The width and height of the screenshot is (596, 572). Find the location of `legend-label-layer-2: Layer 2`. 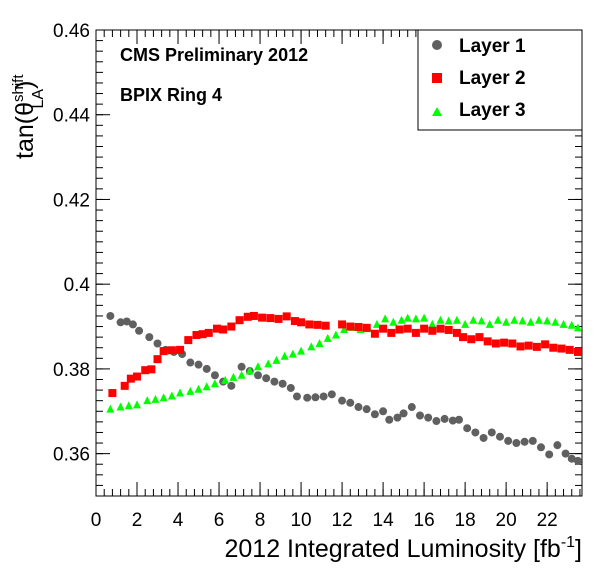

legend-label-layer-2: Layer 2 is located at coordinates (492, 78).